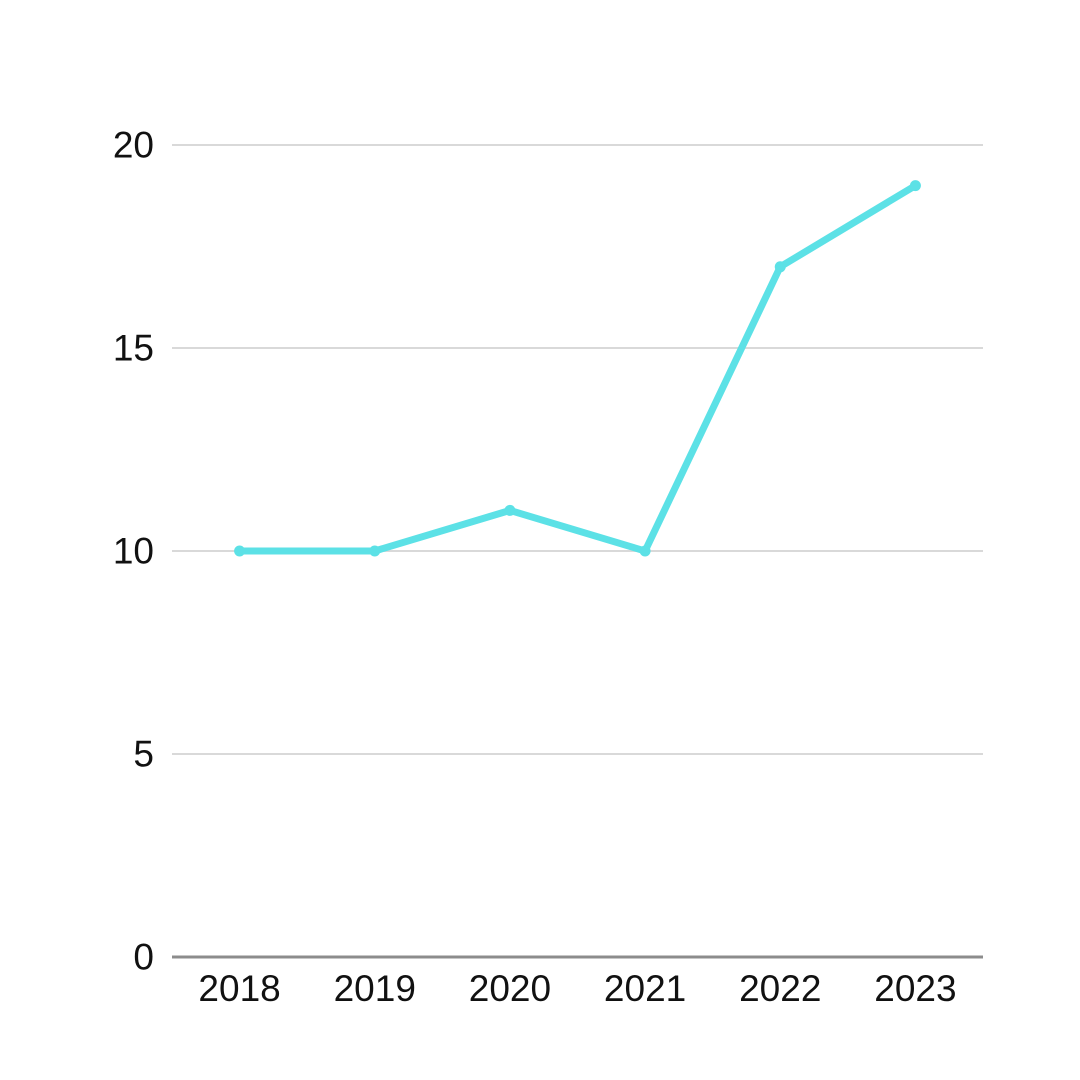  I want to click on y-tick-label: 20, so click(133, 145).